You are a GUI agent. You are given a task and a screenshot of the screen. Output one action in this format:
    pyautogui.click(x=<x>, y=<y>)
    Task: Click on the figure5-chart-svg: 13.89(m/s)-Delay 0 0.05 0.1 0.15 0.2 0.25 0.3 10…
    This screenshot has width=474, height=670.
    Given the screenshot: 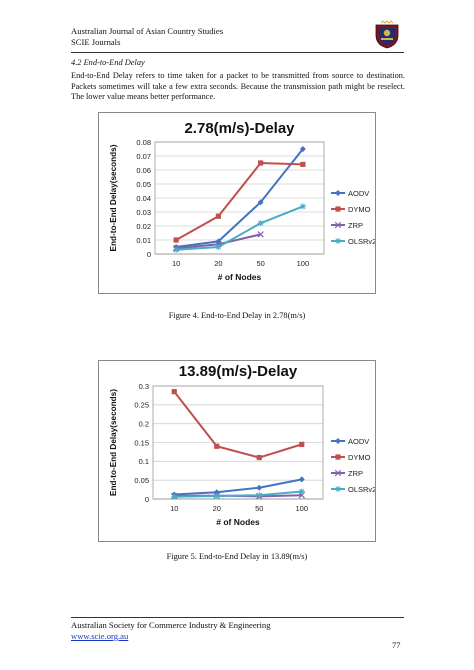 What is the action you would take?
    pyautogui.click(x=242, y=445)
    